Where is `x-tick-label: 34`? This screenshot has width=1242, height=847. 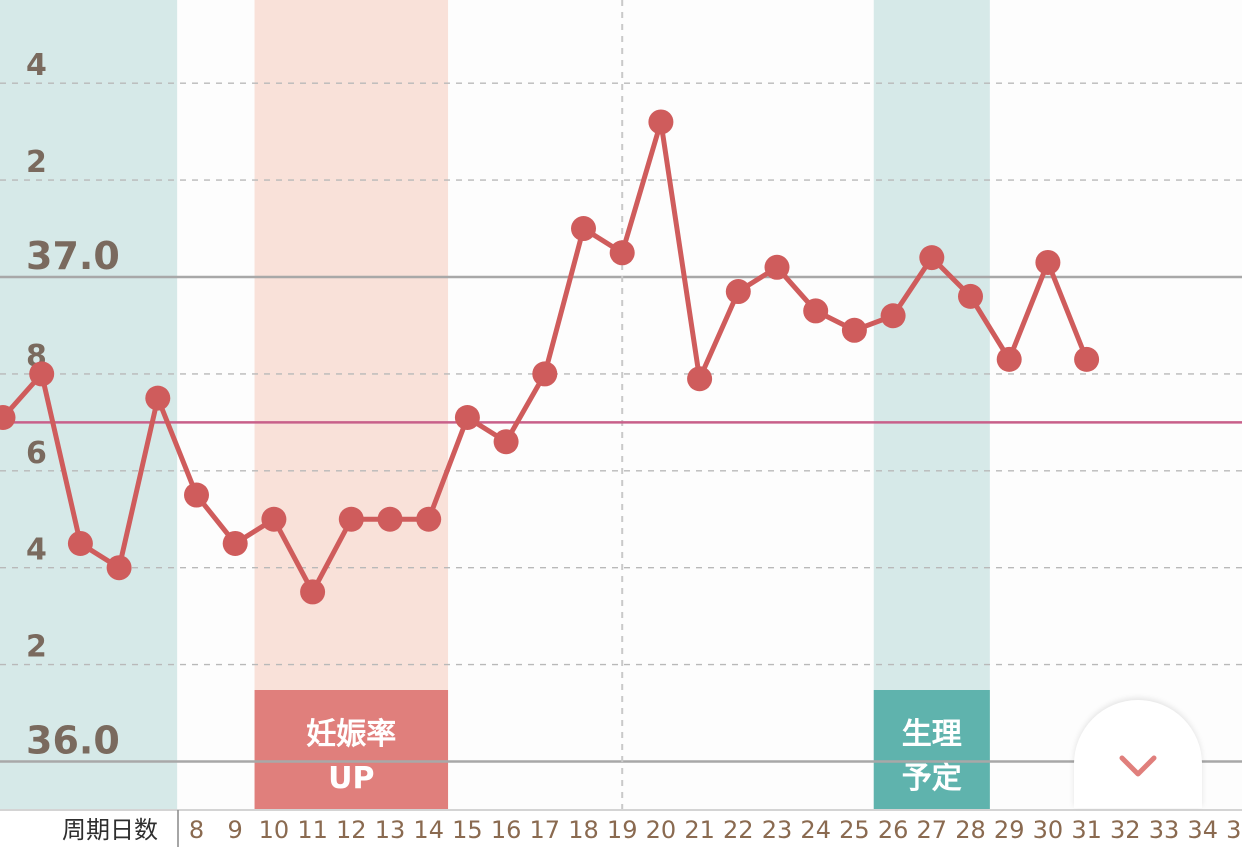
x-tick-label: 34 is located at coordinates (1202, 830).